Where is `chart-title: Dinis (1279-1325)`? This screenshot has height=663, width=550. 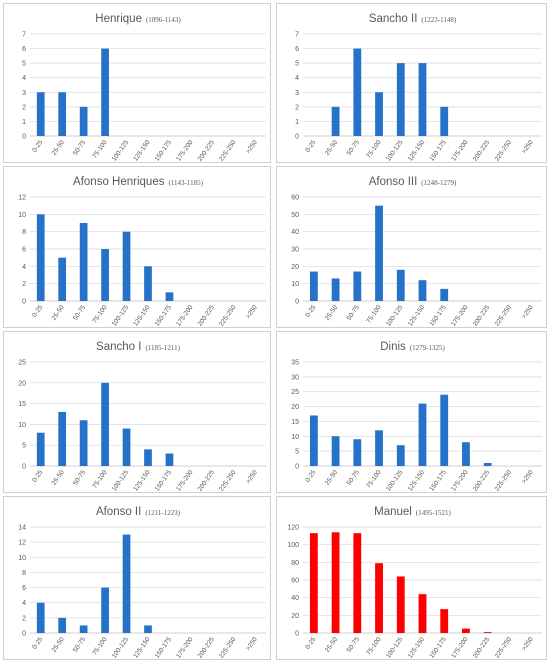 chart-title: Dinis (1279-1325) is located at coordinates (412, 347).